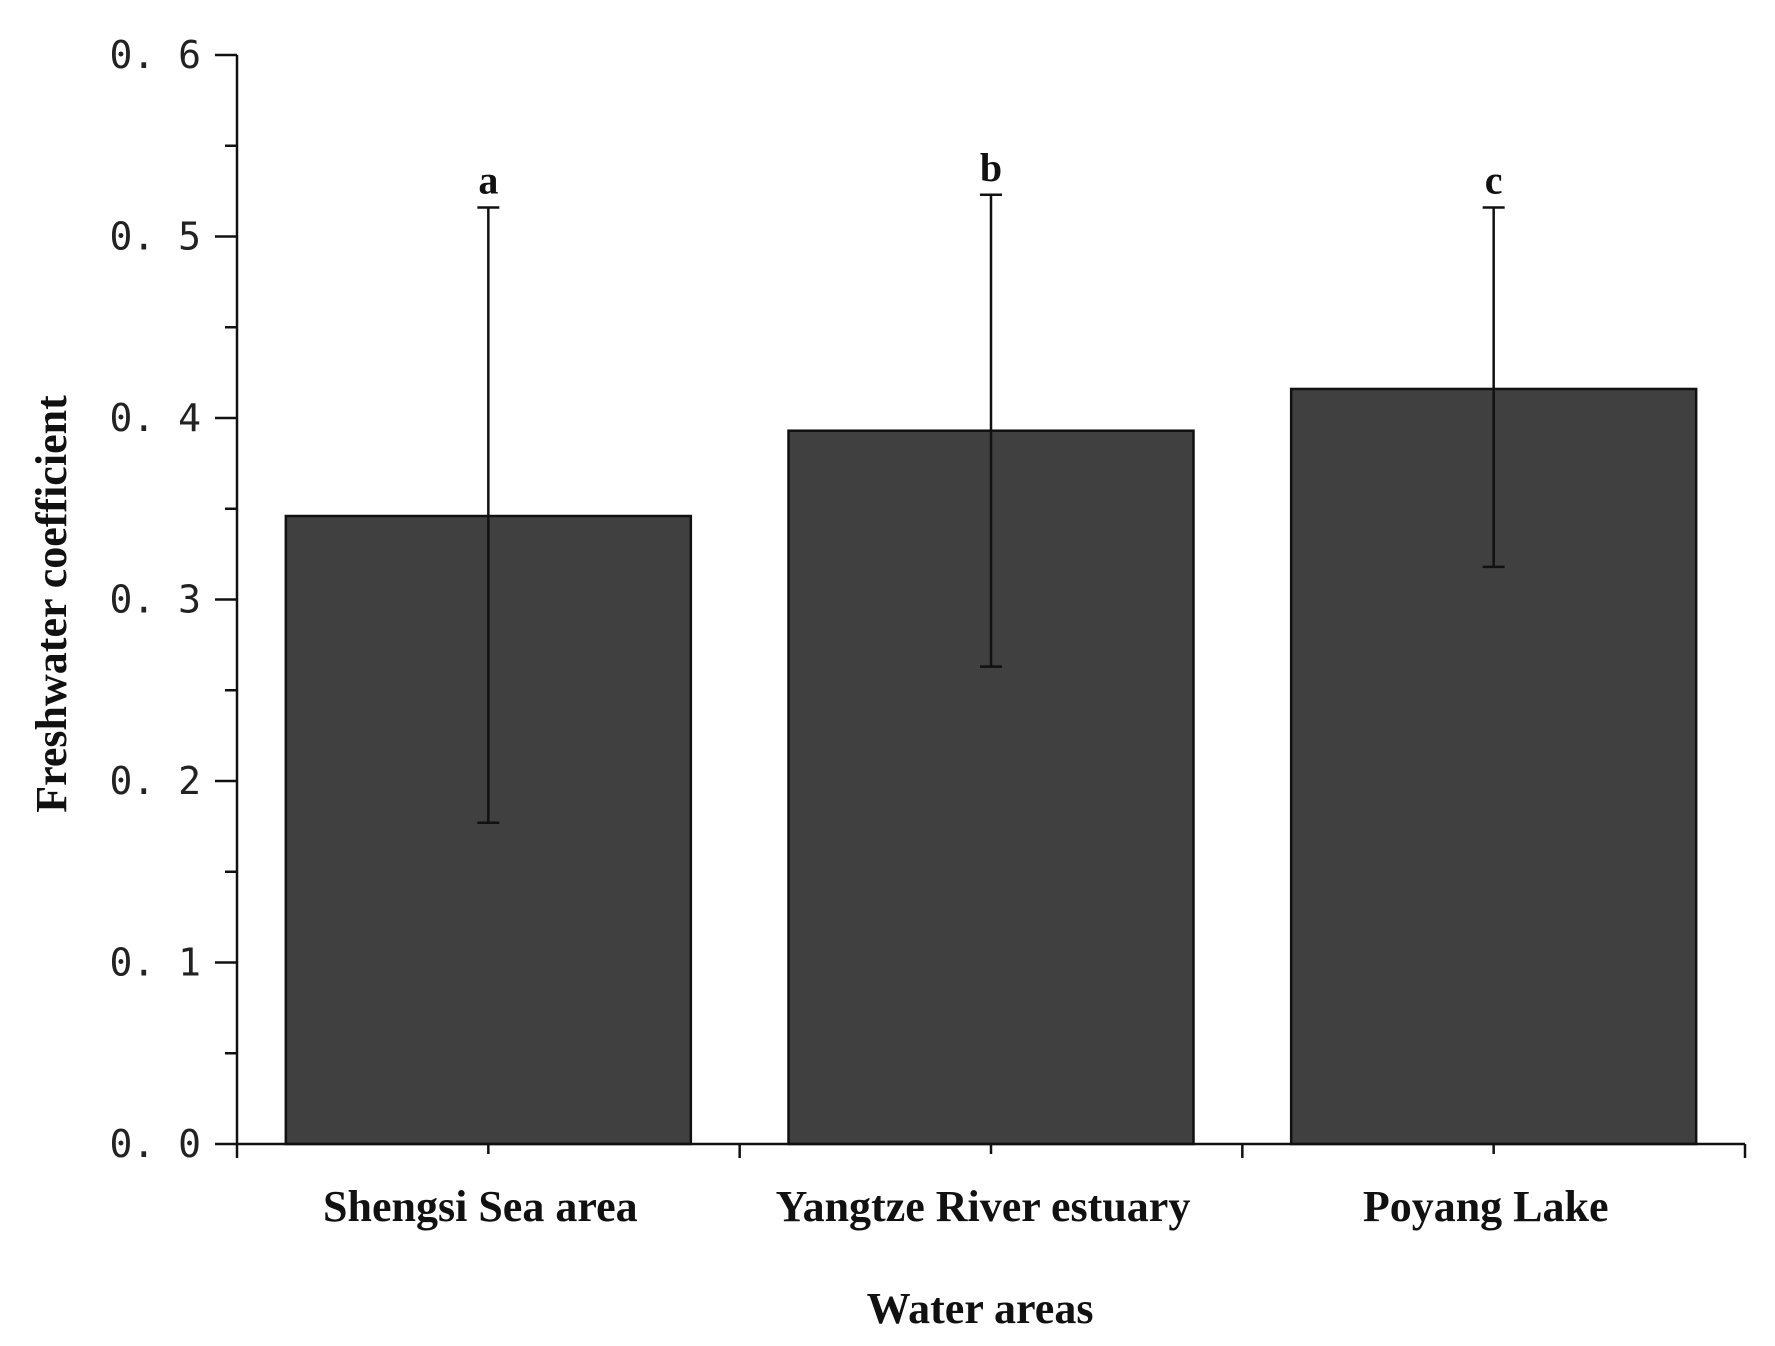  Describe the element at coordinates (155, 963) in the screenshot. I see `y-tick-label: 0. 1` at that location.